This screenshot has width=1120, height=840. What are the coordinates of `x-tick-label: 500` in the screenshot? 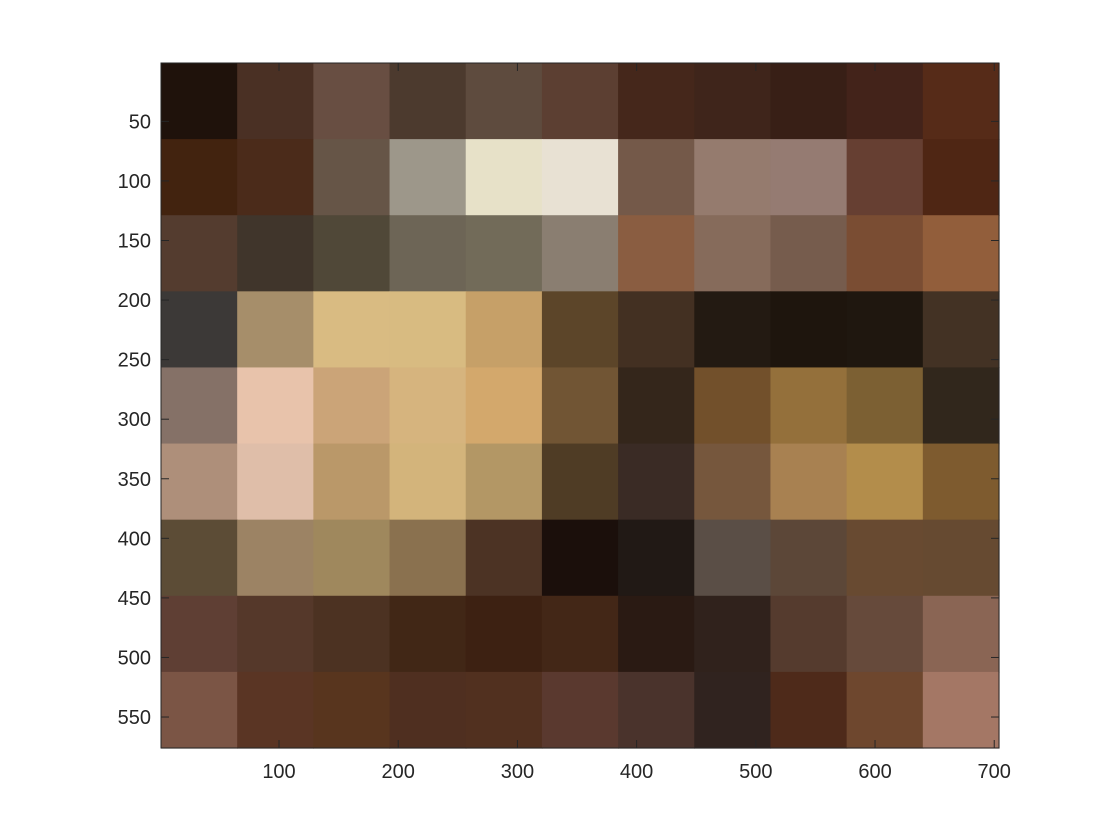 It's located at (755, 772).